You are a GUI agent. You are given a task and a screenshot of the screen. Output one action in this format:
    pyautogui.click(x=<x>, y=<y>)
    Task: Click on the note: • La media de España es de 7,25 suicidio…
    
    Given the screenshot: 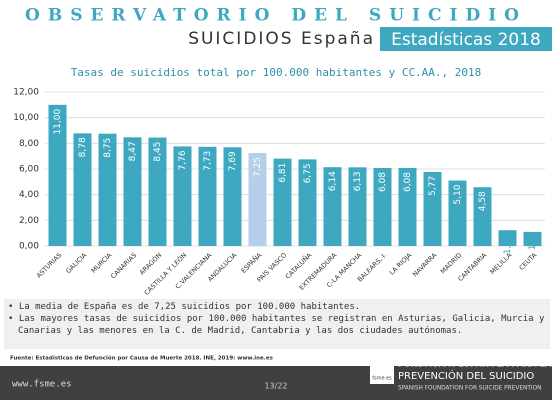 What is the action you would take?
    pyautogui.click(x=184, y=307)
    